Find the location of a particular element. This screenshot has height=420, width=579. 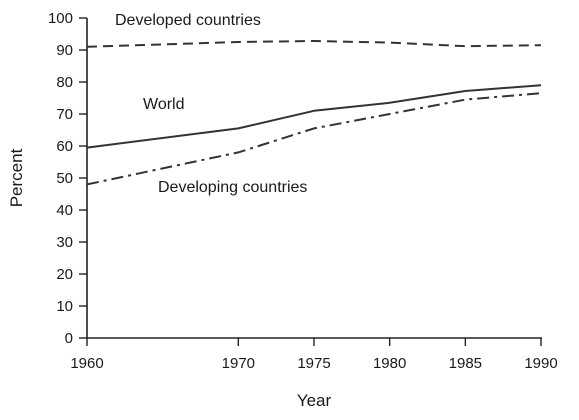

x-tick-label: 1975 is located at coordinates (313, 363).